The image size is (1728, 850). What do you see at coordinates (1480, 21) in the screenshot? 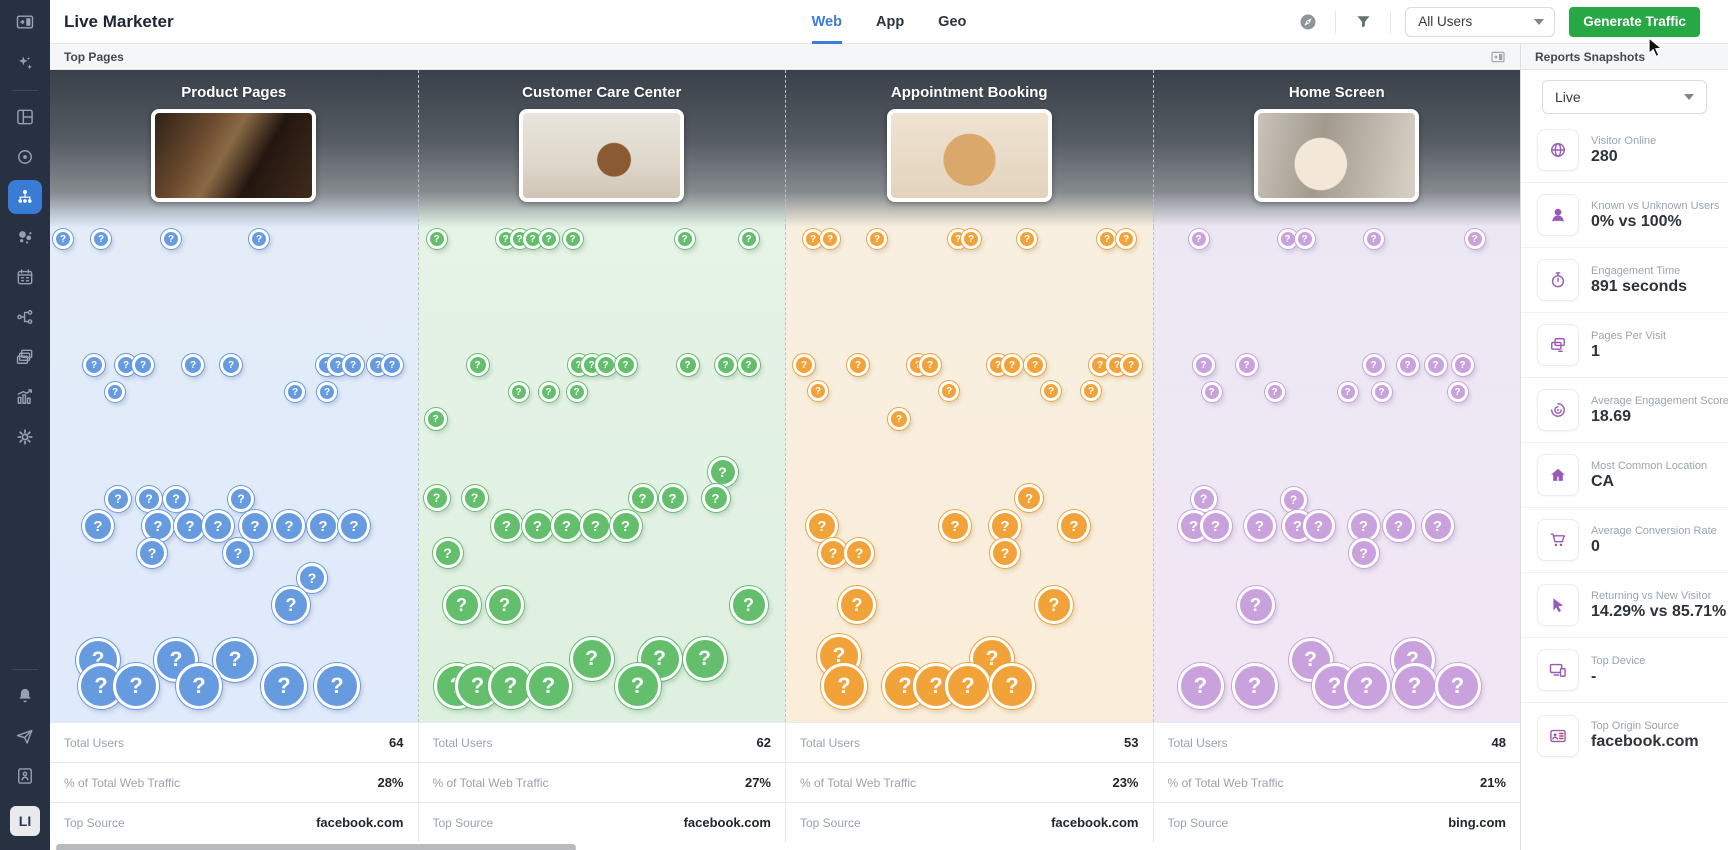
I see `user-filter-select: All Users` at bounding box center [1480, 21].